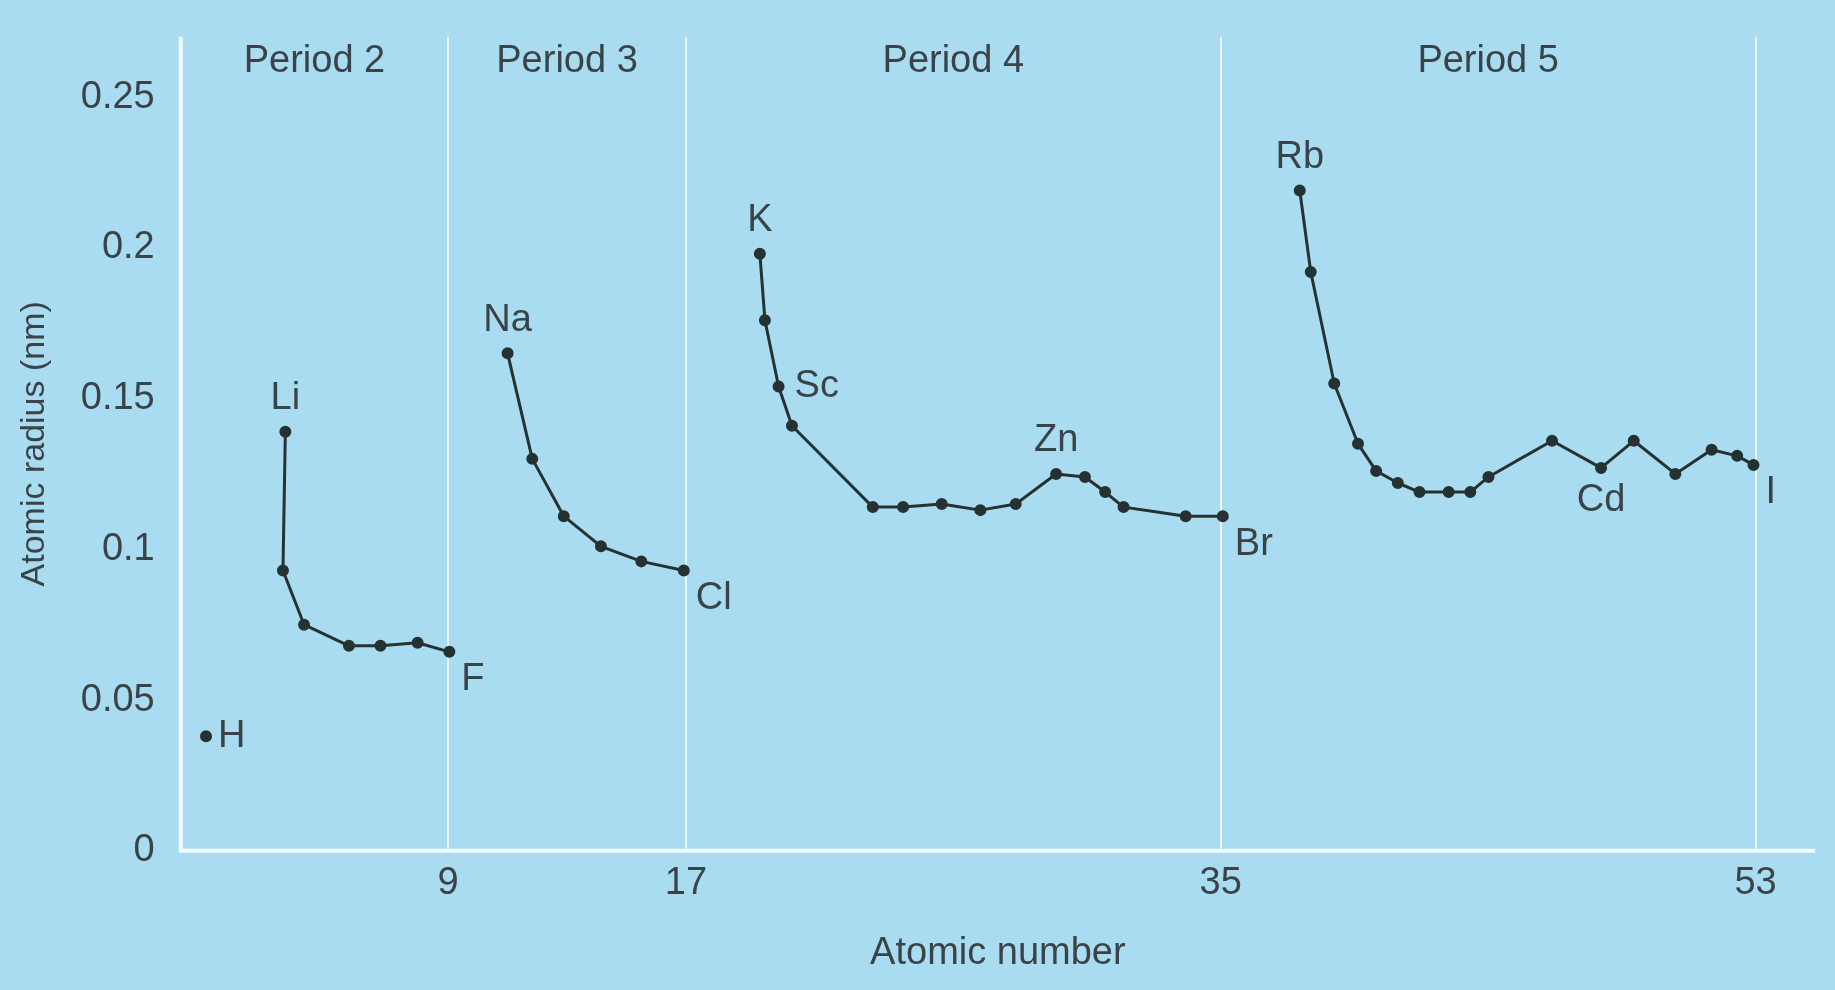  I want to click on annotation: Period 5, so click(1488, 59).